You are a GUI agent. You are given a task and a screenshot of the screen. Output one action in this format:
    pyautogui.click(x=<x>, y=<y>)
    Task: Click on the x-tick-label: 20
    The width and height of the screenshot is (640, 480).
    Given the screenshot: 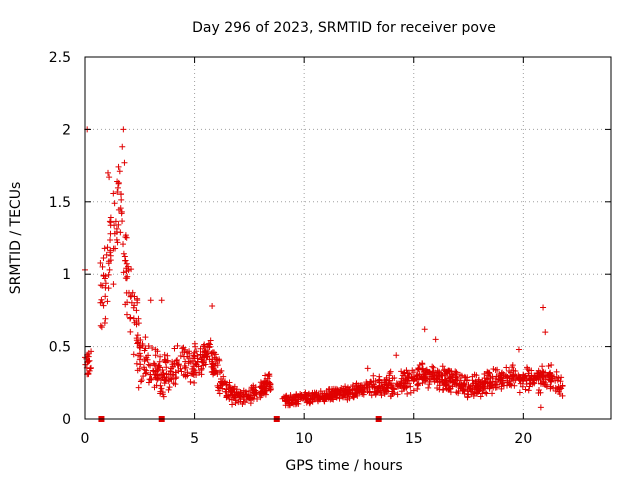 What is the action you would take?
    pyautogui.click(x=523, y=439)
    